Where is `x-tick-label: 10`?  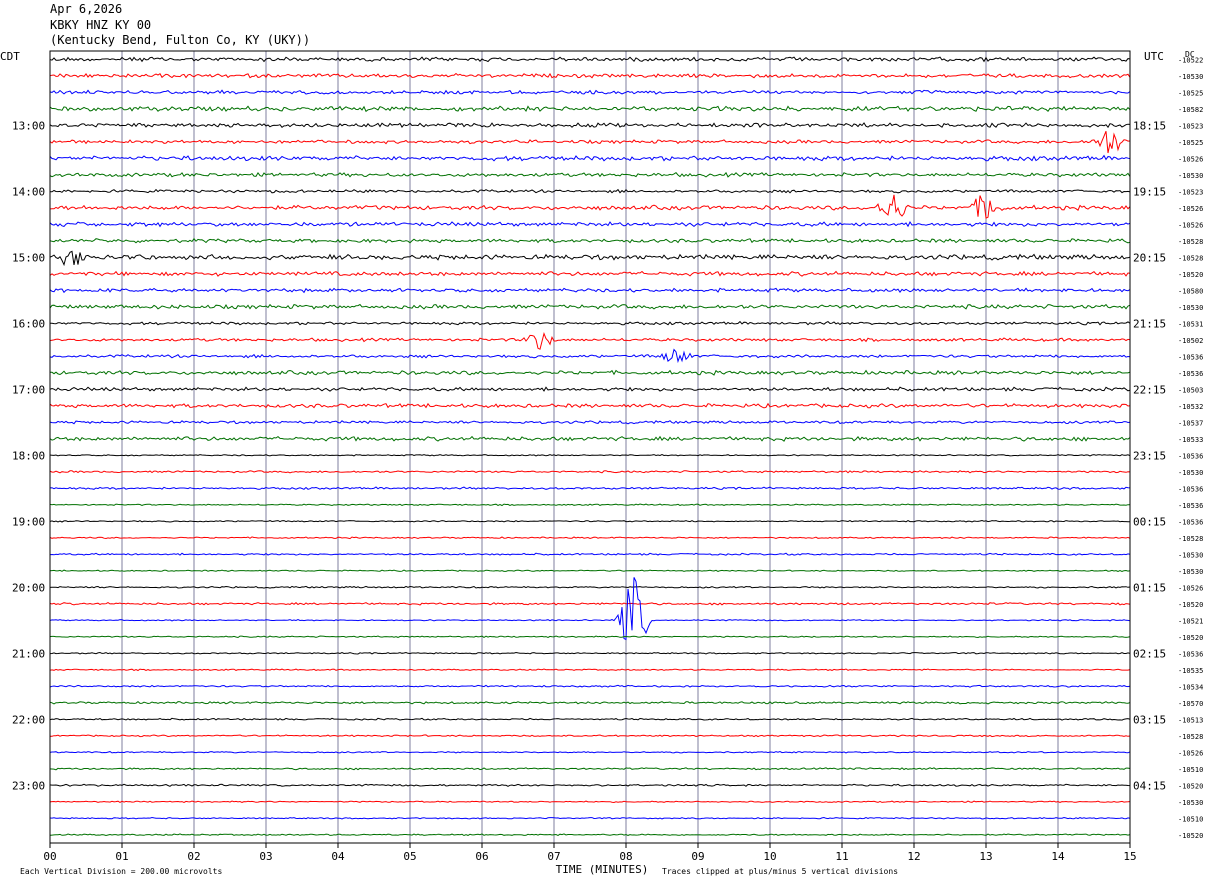
x-tick-label: 10 is located at coordinates (769, 856).